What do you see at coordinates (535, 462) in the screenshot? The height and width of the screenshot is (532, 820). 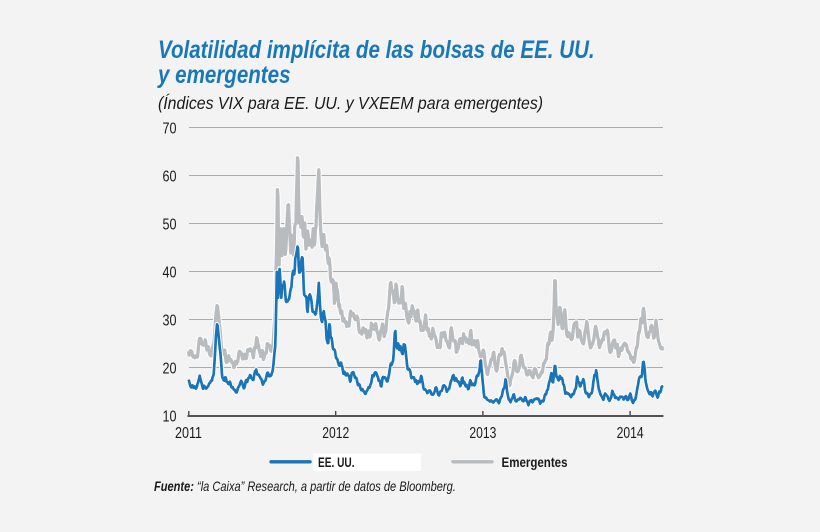 I see `svg-text: Emergentes` at bounding box center [535, 462].